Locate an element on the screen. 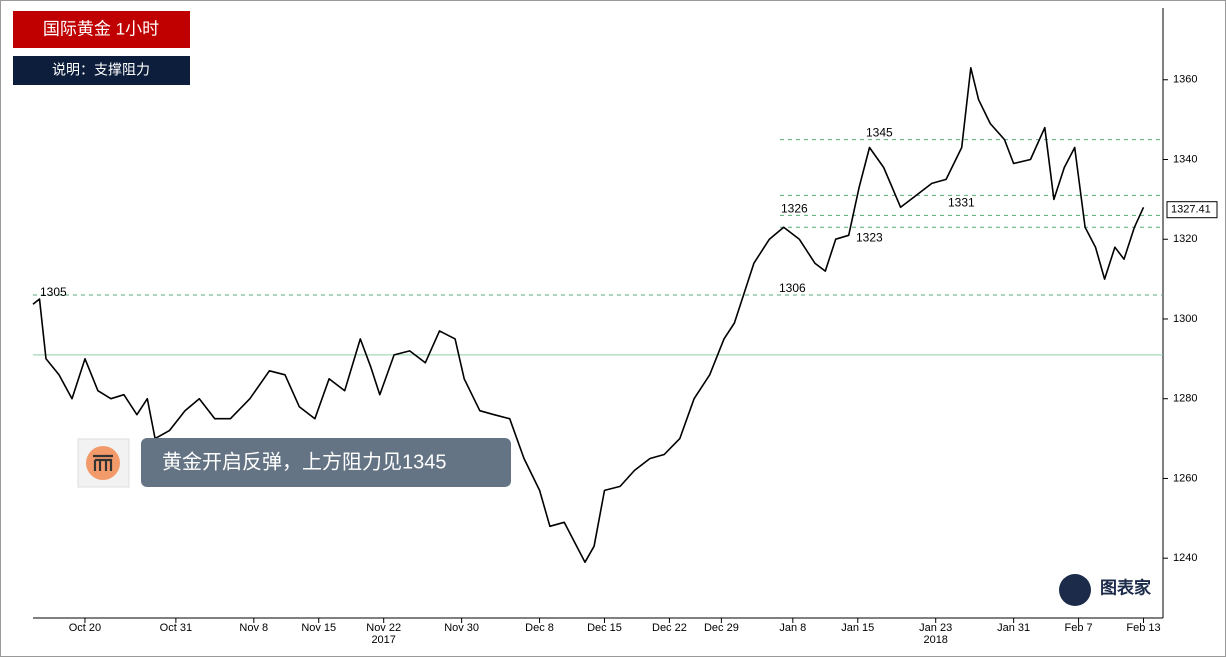  title-box is located at coordinates (101, 29).